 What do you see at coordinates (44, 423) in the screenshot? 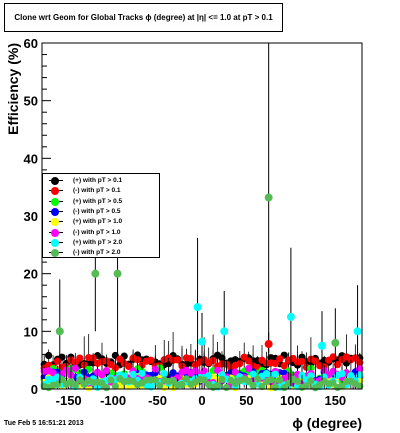
I see `timestamp: Tue Feb 5 16:51:21 2013` at bounding box center [44, 423].